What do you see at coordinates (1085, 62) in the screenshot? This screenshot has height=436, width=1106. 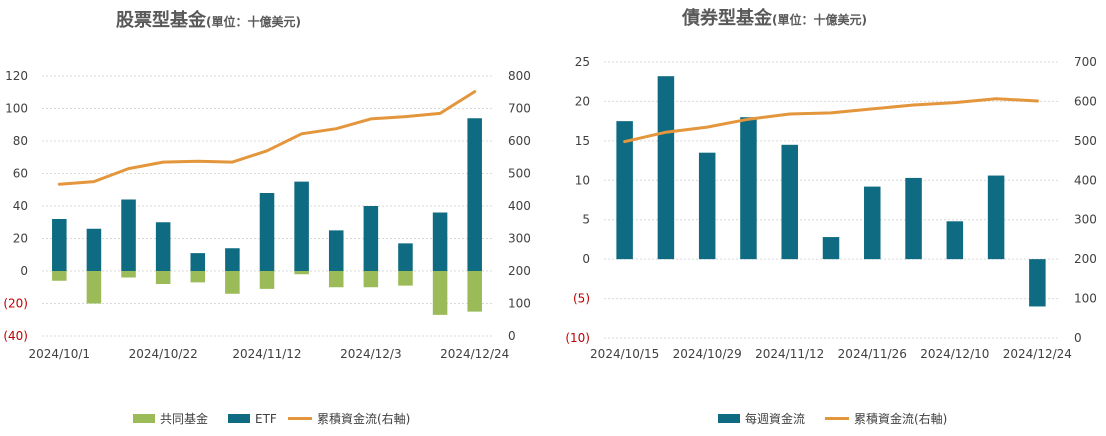 I see `chart2-right-tick-label: 700` at bounding box center [1085, 62].